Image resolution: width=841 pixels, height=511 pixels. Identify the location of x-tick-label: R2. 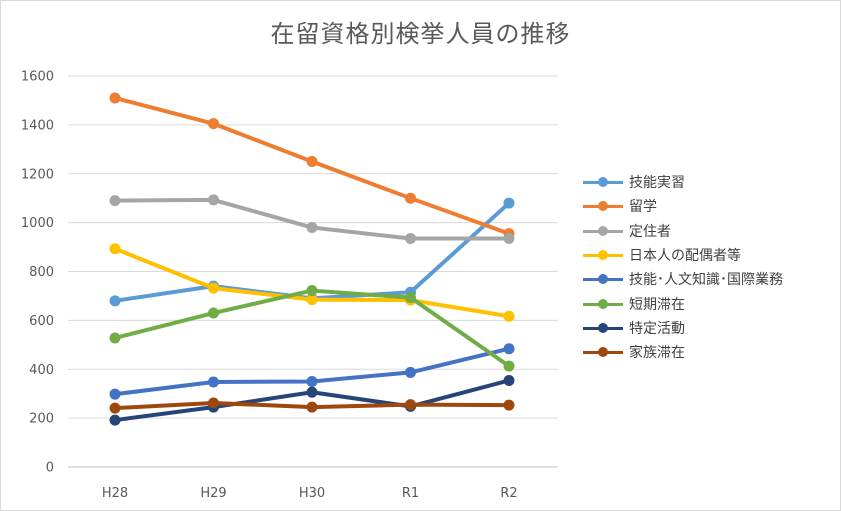
(508, 493).